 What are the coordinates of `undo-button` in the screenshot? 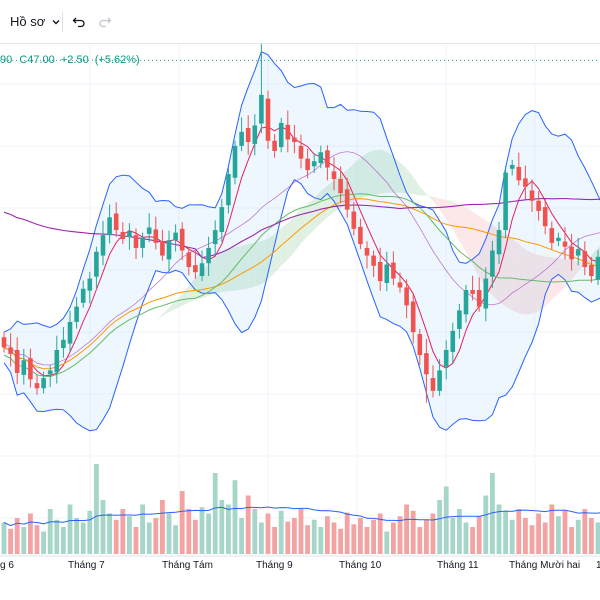 It's located at (79, 21).